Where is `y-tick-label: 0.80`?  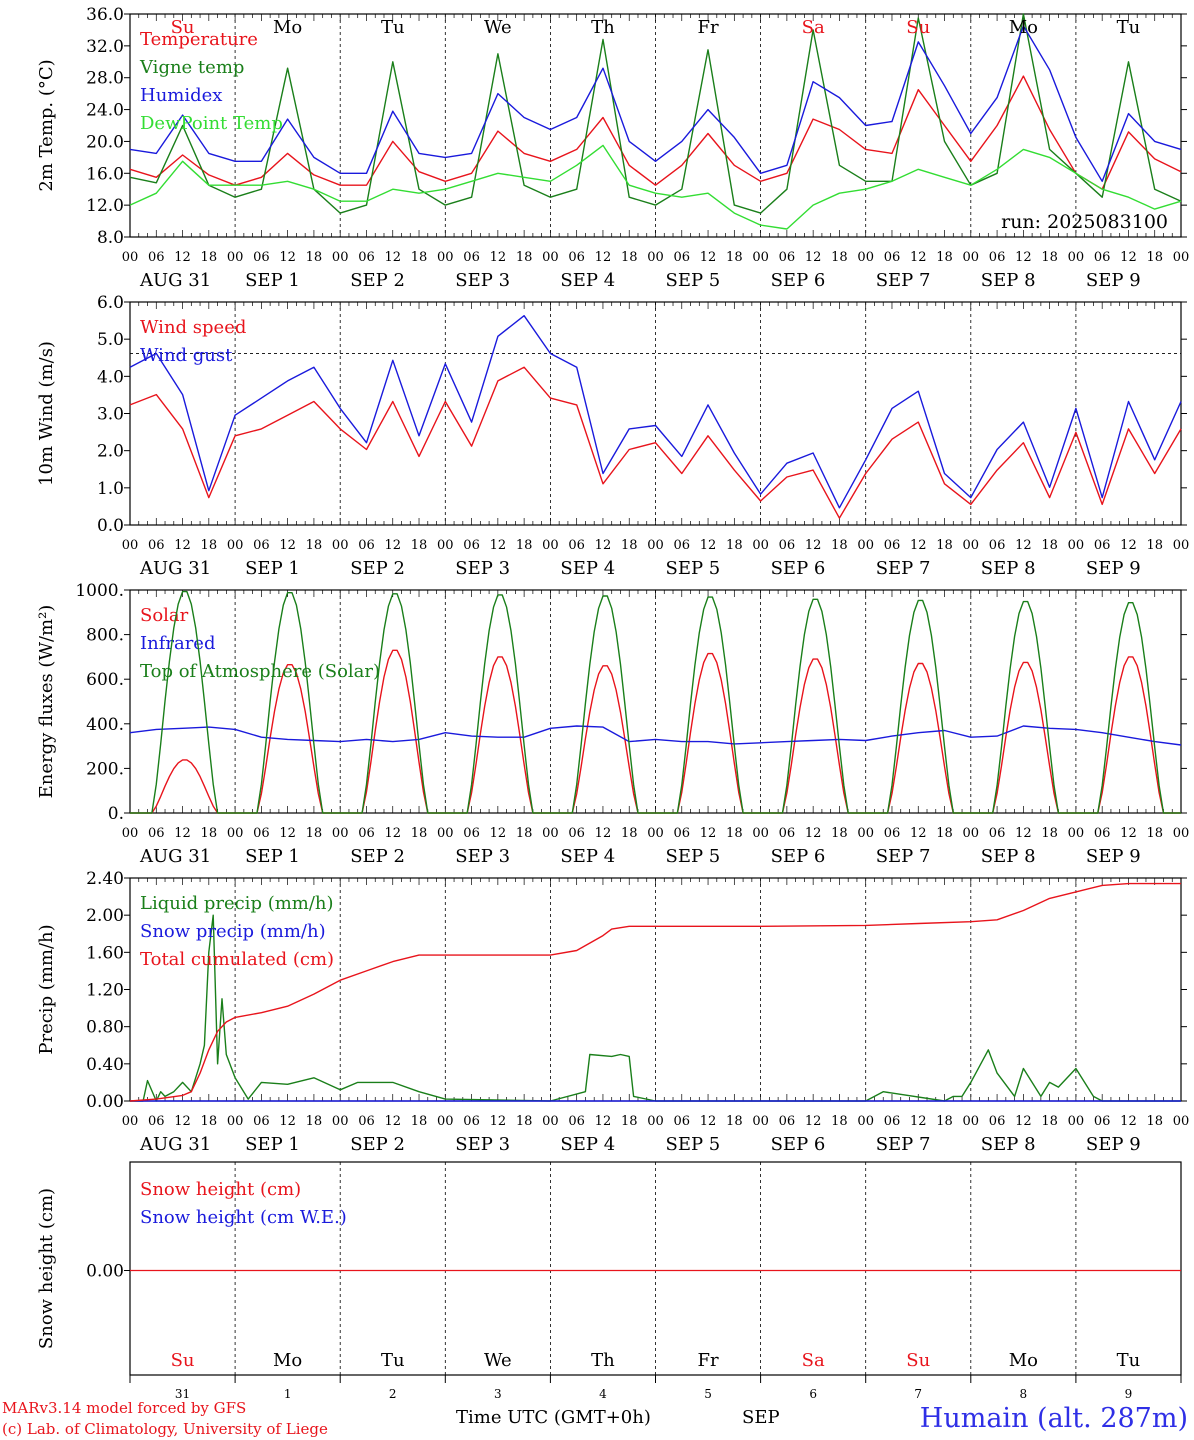 y-tick-label: 0.80 is located at coordinates (105, 1028).